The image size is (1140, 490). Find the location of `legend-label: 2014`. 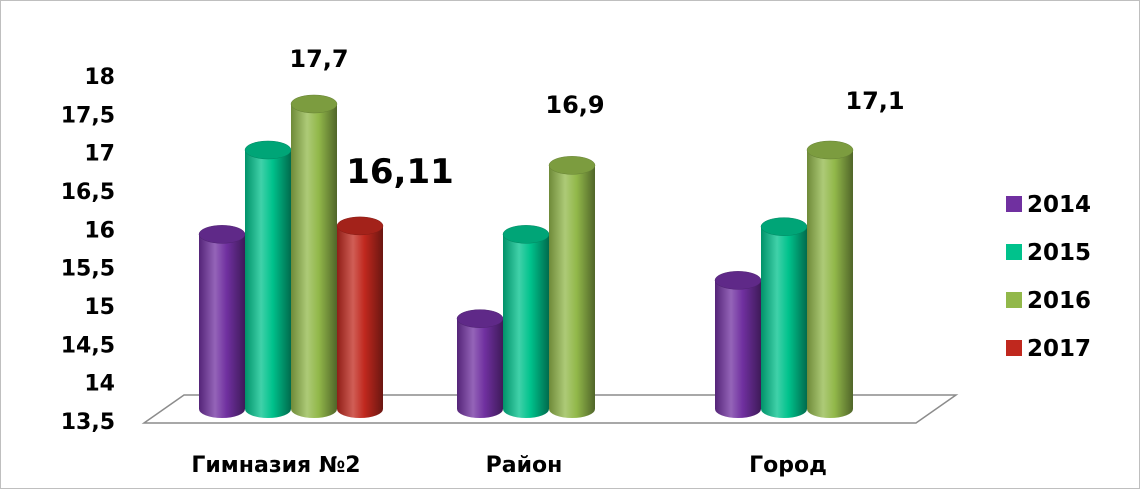

legend-label: 2014 is located at coordinates (1059, 205).